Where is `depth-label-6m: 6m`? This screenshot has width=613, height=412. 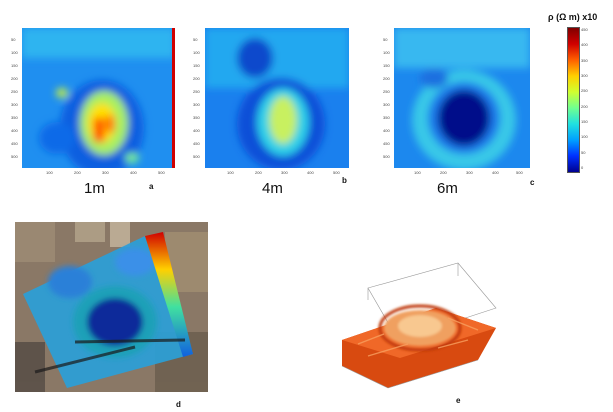 depth-label-6m: 6m is located at coordinates (447, 188).